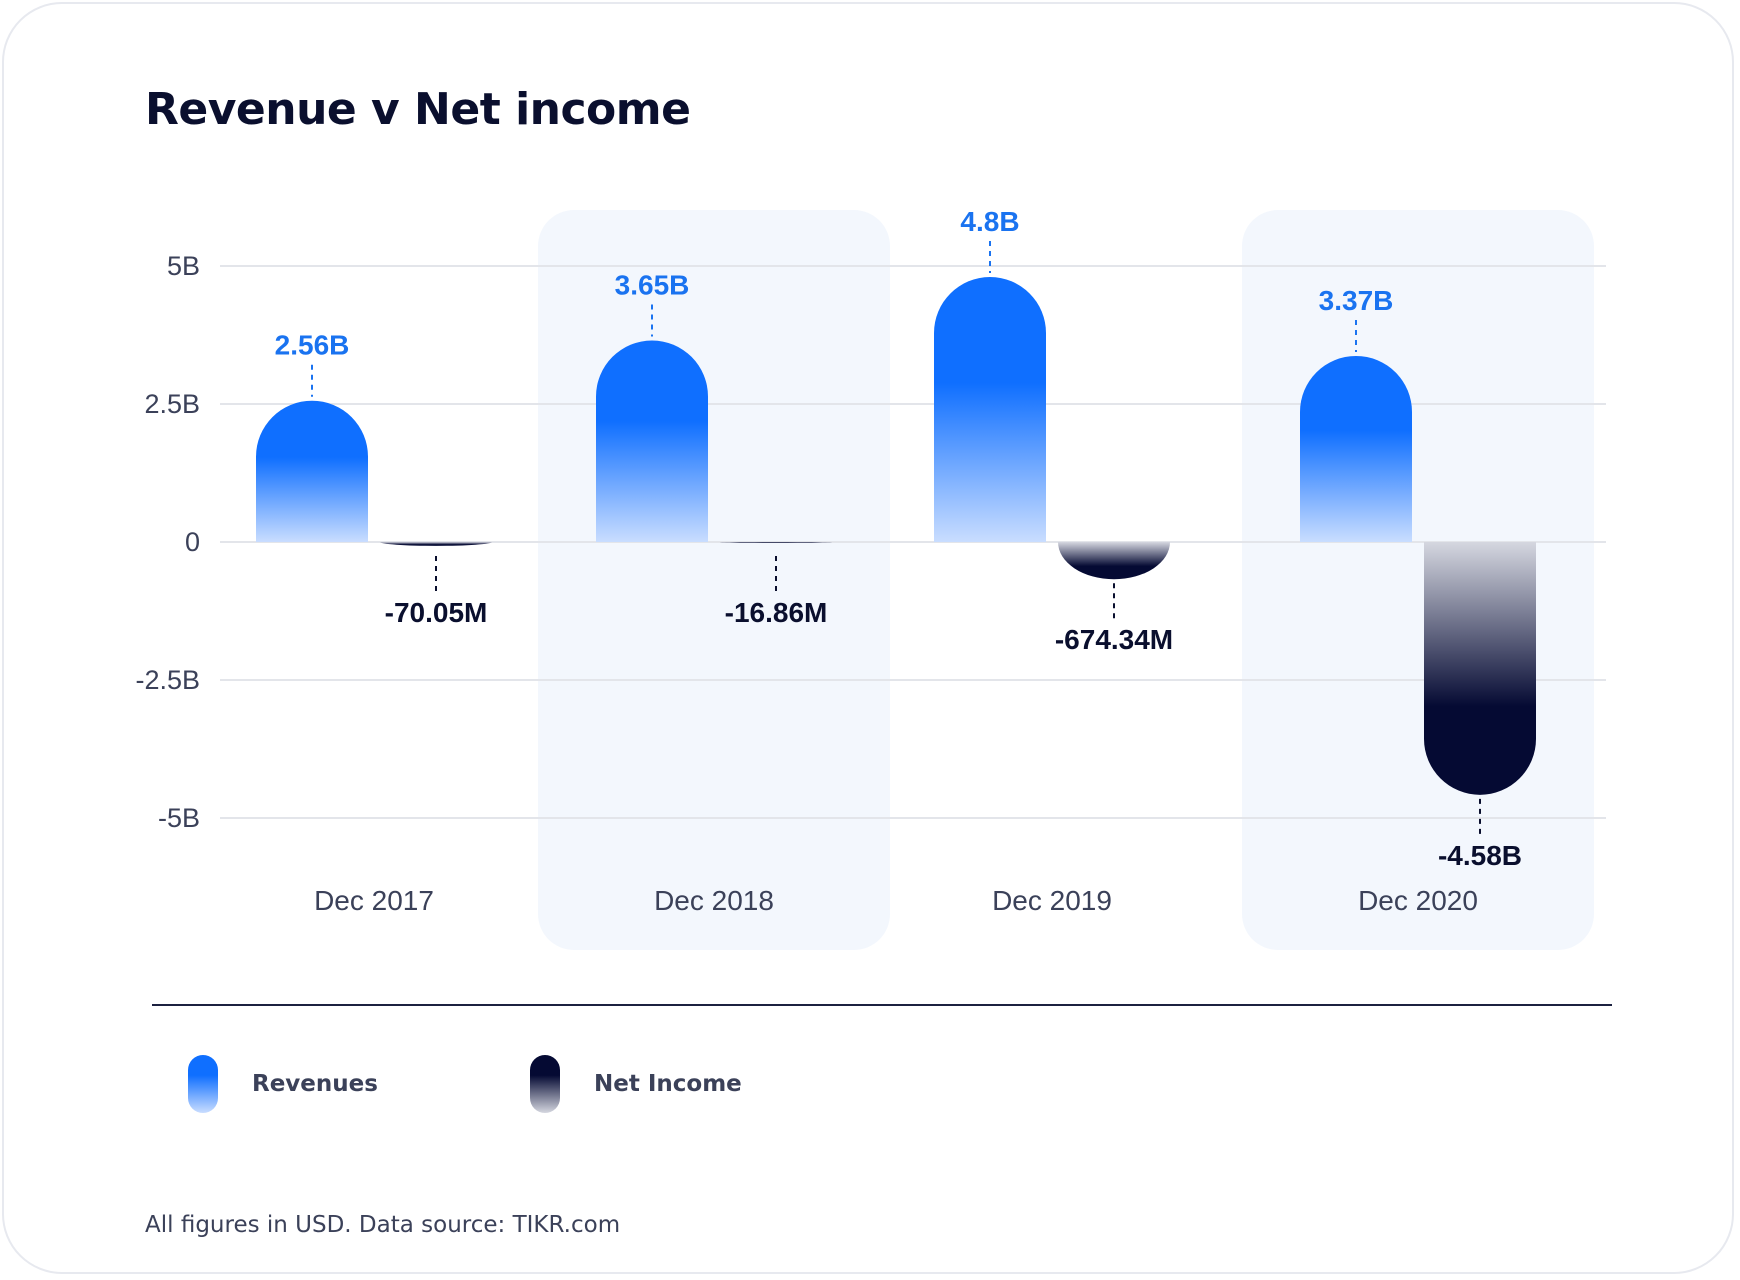 The image size is (1740, 1280). Describe the element at coordinates (315, 1084) in the screenshot. I see `legend-label-revenues: Revenues` at that location.